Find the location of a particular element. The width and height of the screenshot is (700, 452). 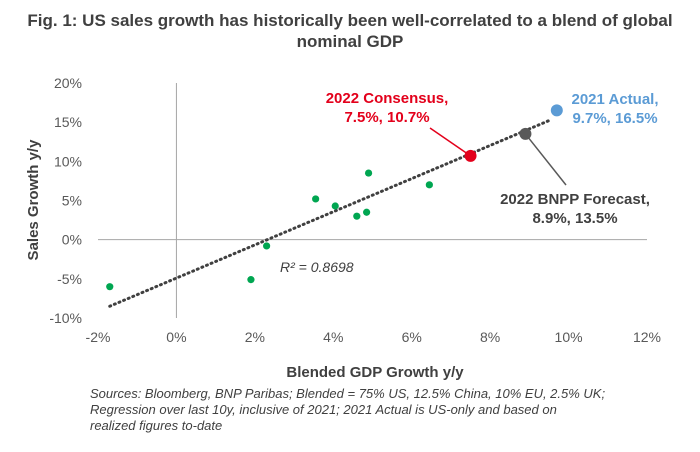

x-tick-label: 4% is located at coordinates (333, 337).